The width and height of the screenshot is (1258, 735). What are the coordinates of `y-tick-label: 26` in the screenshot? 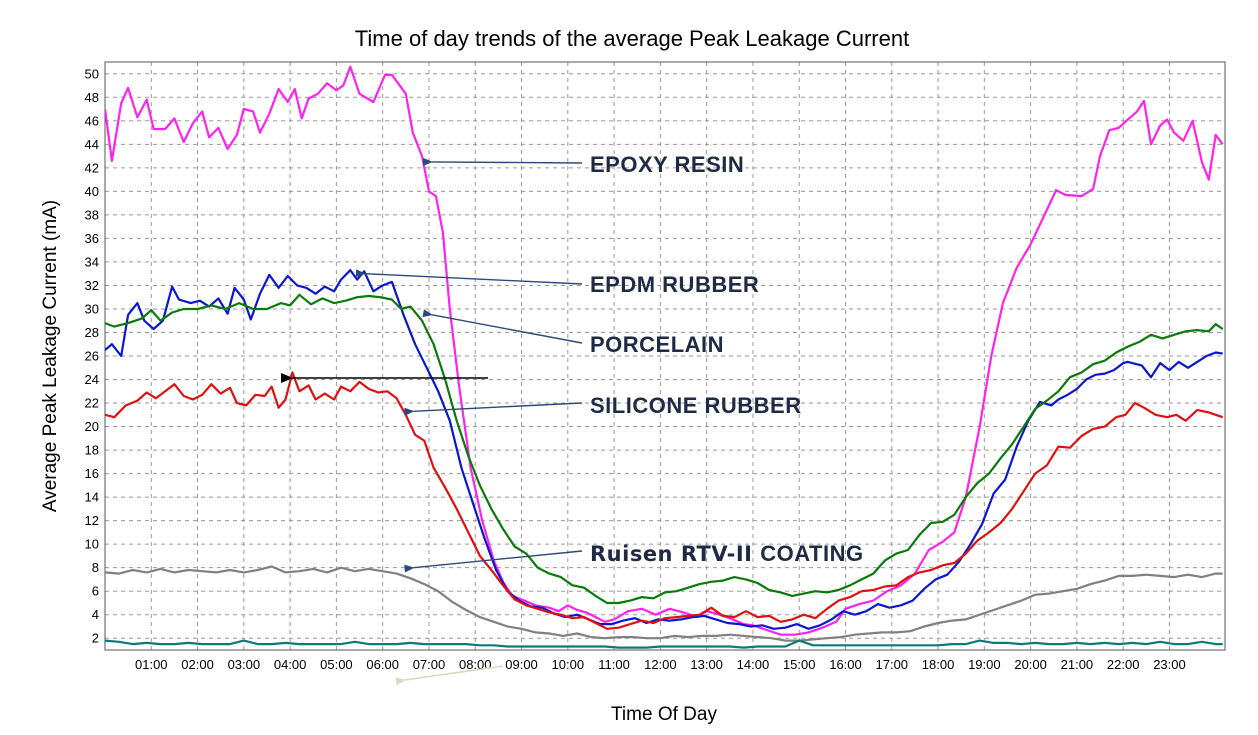 It's located at (92, 356).